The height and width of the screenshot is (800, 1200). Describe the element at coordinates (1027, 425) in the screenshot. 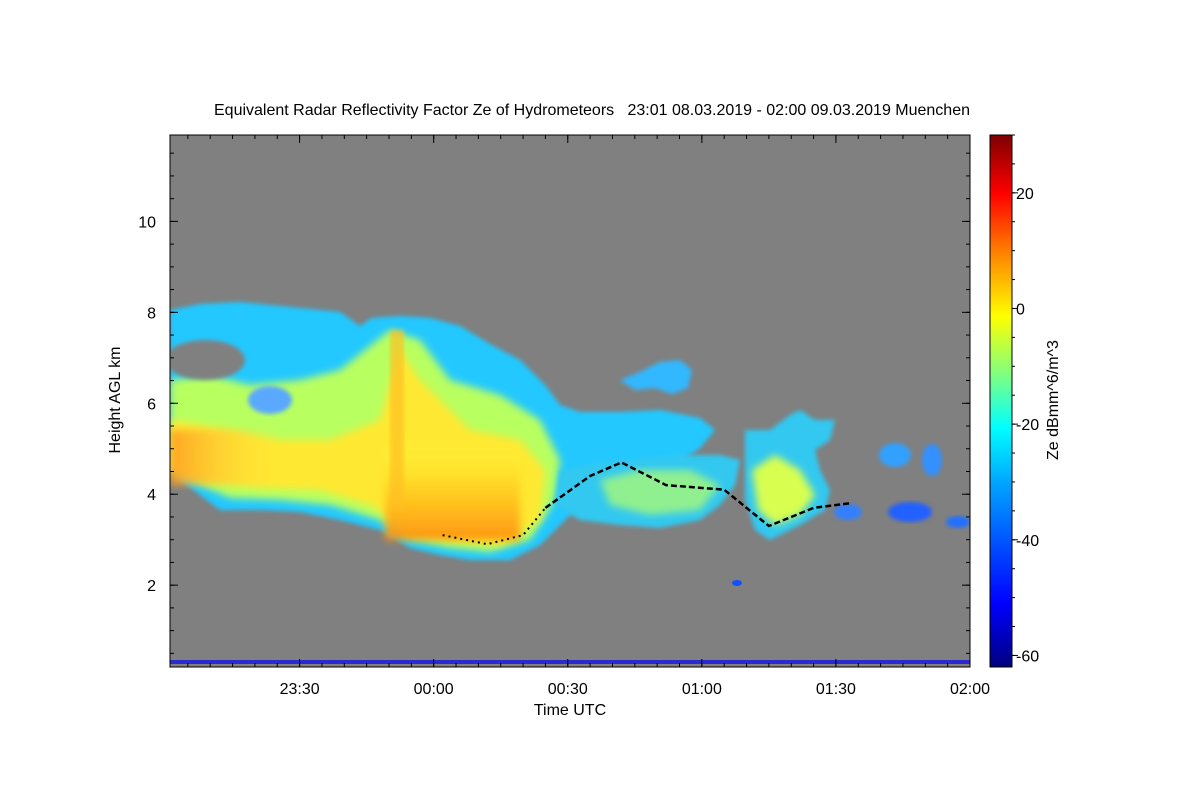

I see `colorbar-tick-label: -20` at that location.